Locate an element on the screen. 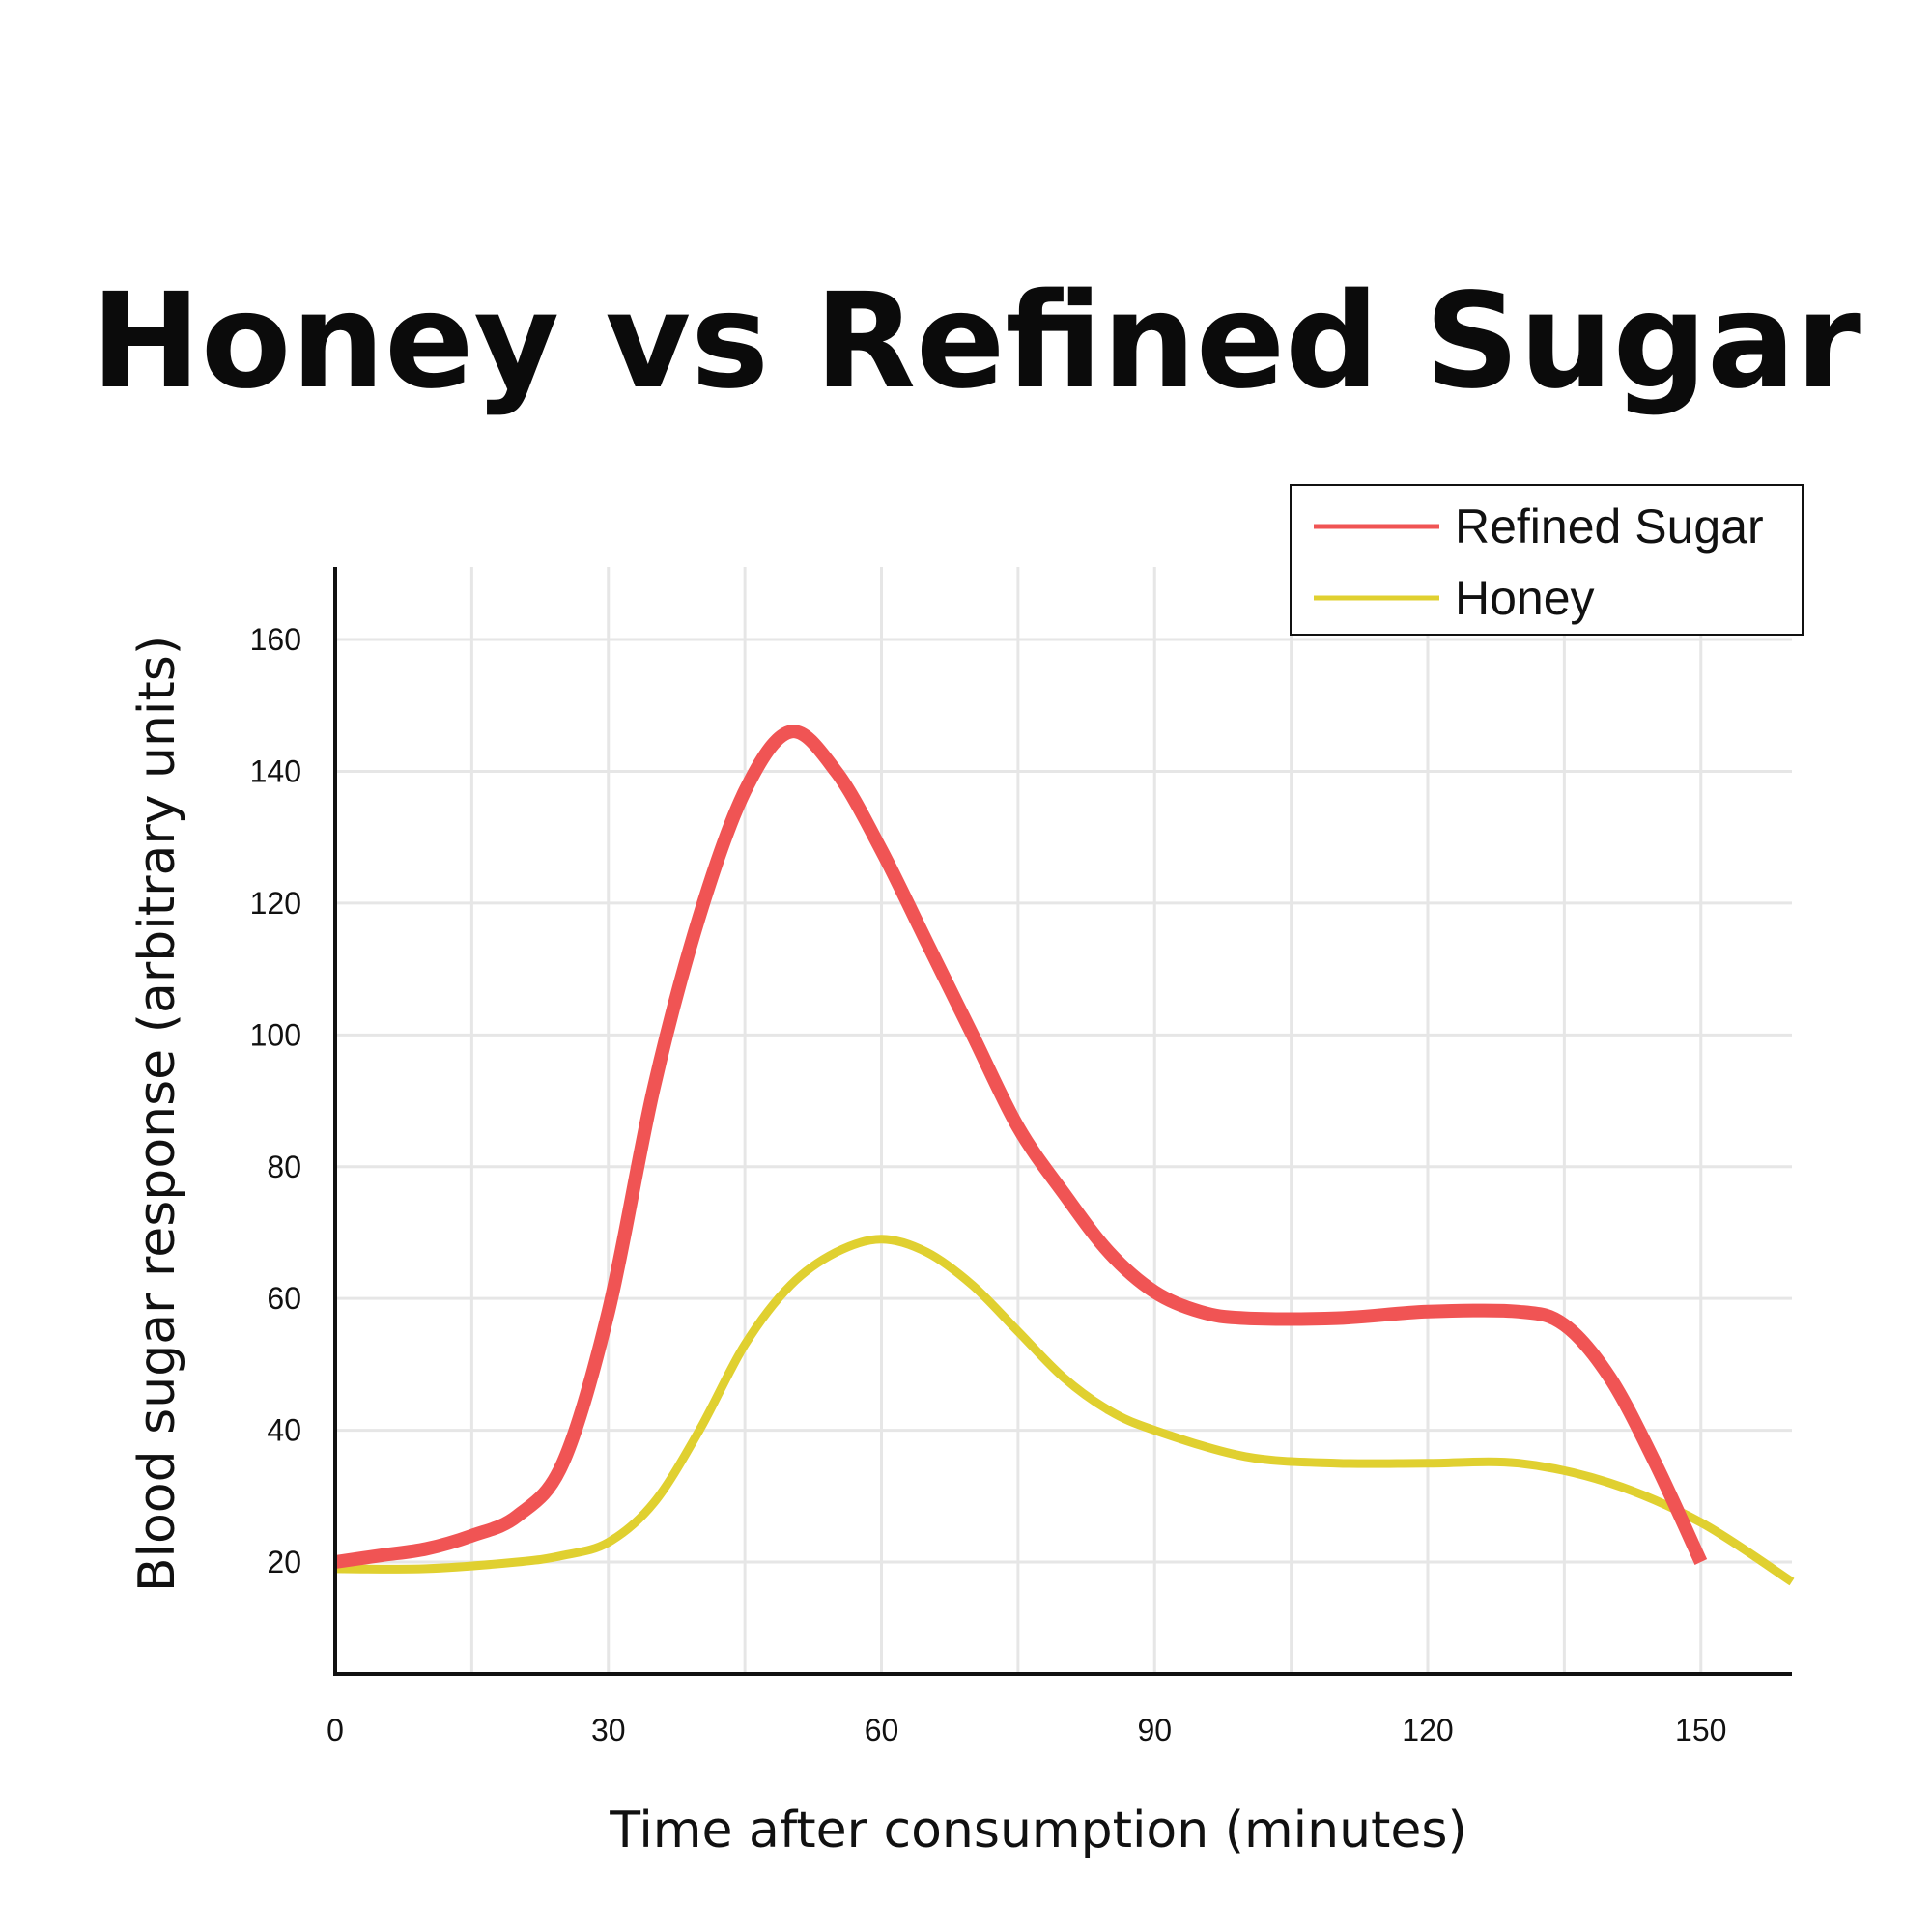 This screenshot has height=1932, width=1932. y-tick-label: 100 is located at coordinates (275, 1034).